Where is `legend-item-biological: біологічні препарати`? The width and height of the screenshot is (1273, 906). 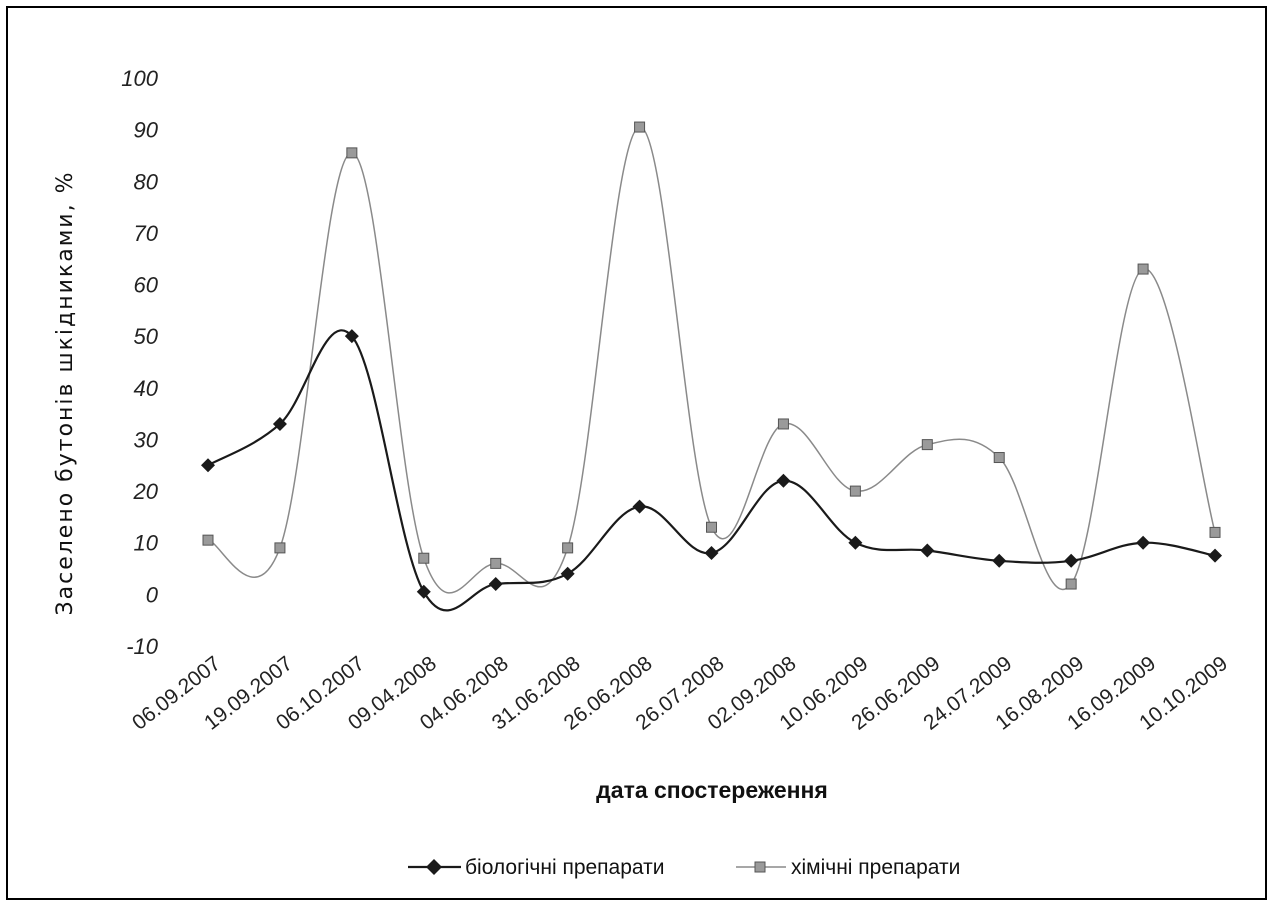 legend-item-biological: біологічні препарати is located at coordinates (536, 867).